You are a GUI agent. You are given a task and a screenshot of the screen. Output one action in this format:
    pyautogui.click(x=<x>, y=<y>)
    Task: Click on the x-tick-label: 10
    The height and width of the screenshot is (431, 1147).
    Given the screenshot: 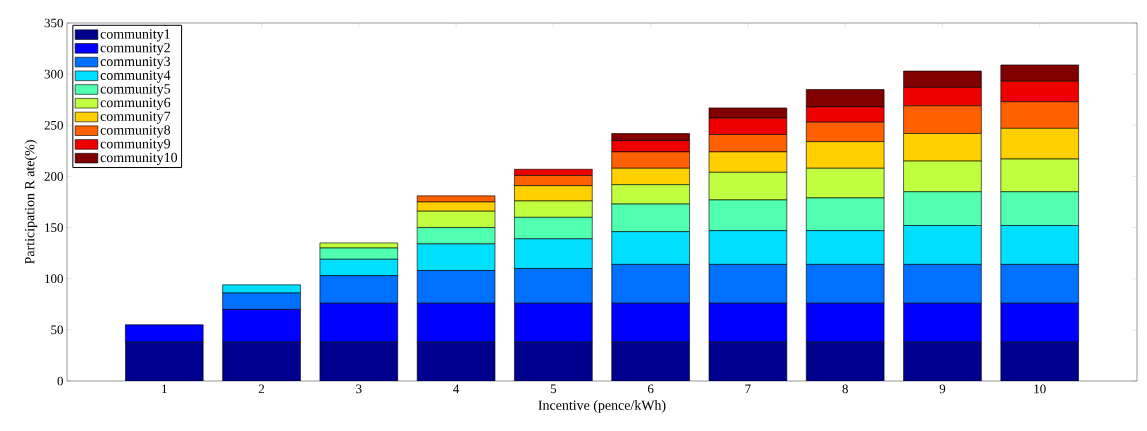 What is the action you would take?
    pyautogui.click(x=1040, y=389)
    